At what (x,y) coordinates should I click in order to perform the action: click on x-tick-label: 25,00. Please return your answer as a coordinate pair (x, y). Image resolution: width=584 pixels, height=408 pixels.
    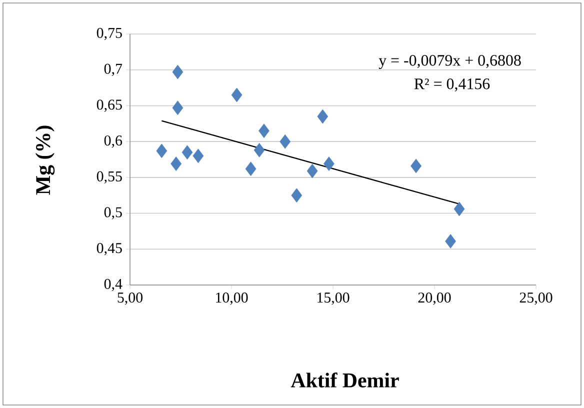
    Looking at the image, I should click on (536, 298).